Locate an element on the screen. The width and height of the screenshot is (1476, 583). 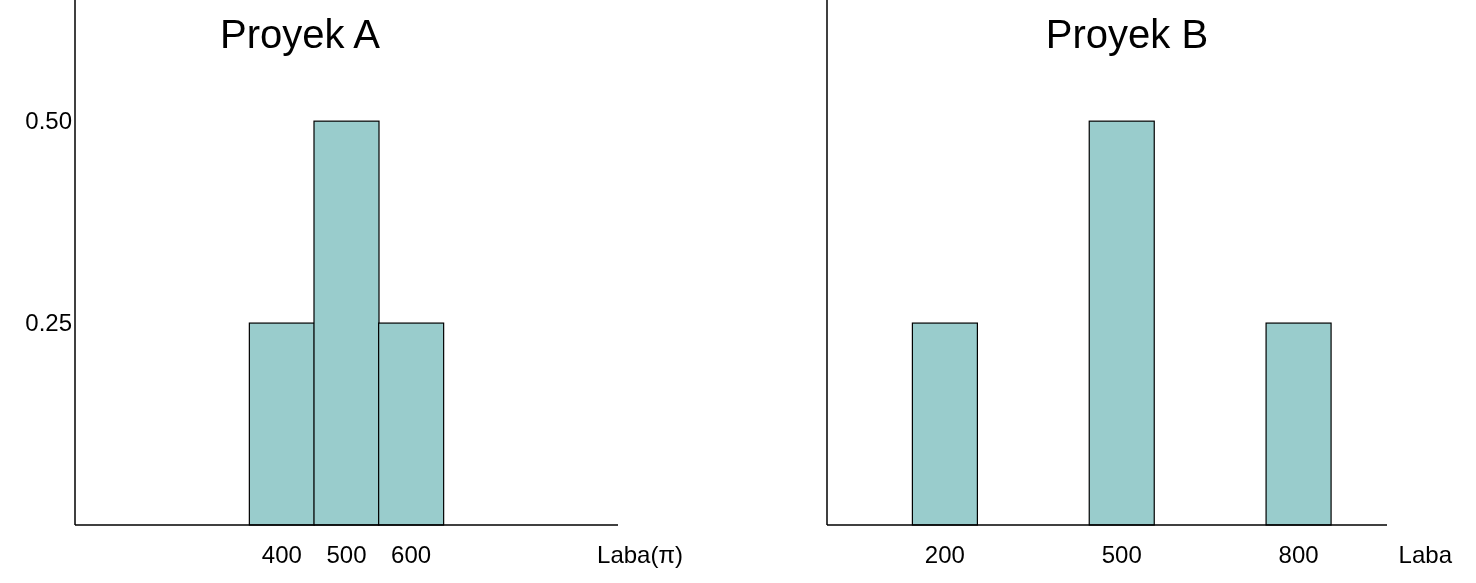
x-axis-title: Laba(π) is located at coordinates (640, 554).